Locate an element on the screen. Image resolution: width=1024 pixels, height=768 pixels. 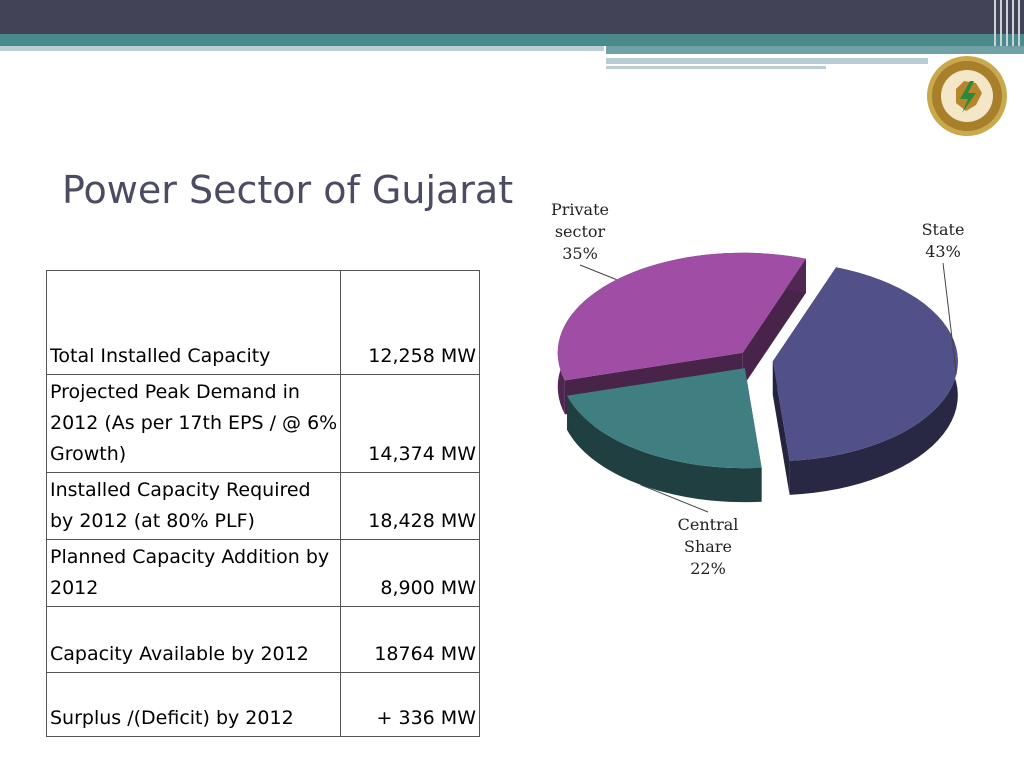
table-cell-label: Planned Capacity Addition by 2012 is located at coordinates (193, 573).